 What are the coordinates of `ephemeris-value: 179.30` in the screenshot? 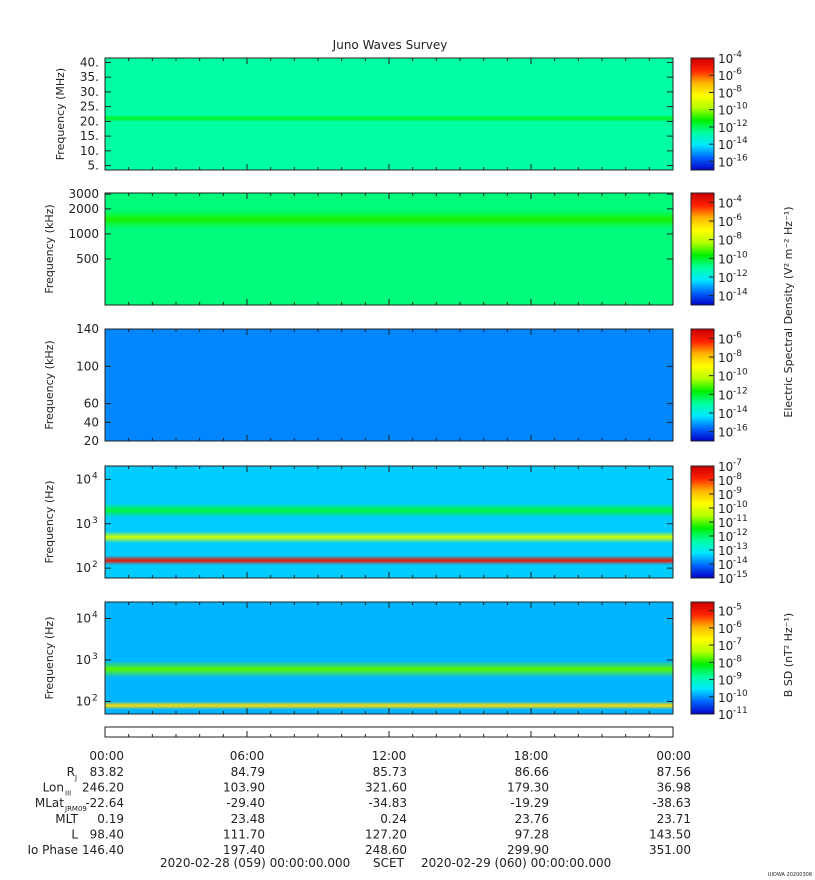 It's located at (528, 788).